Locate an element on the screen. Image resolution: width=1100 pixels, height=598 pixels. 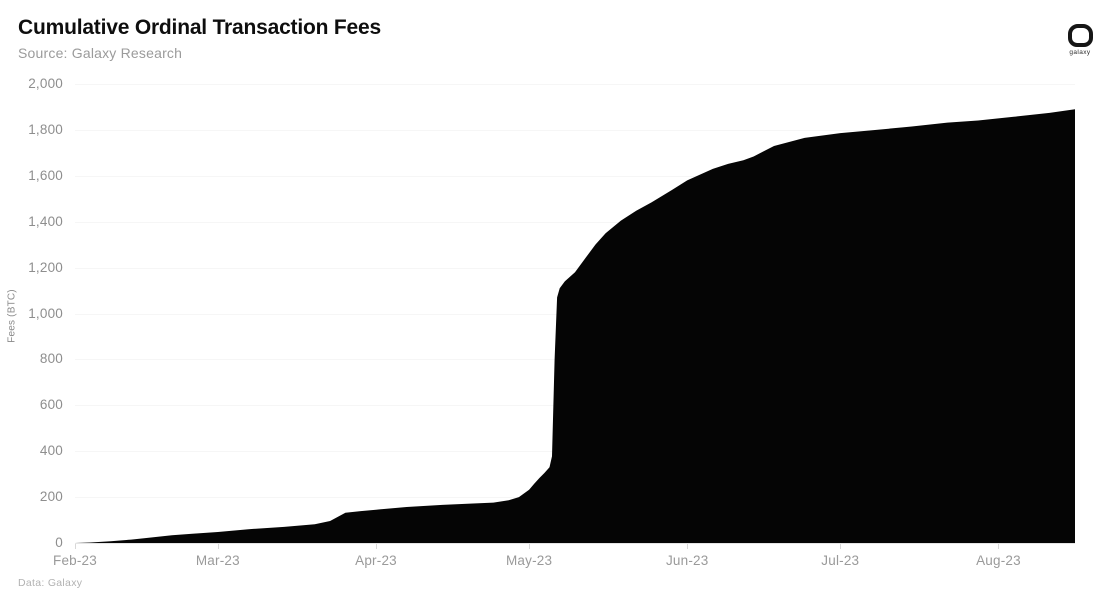
x-axis-line is located at coordinates (575, 543).